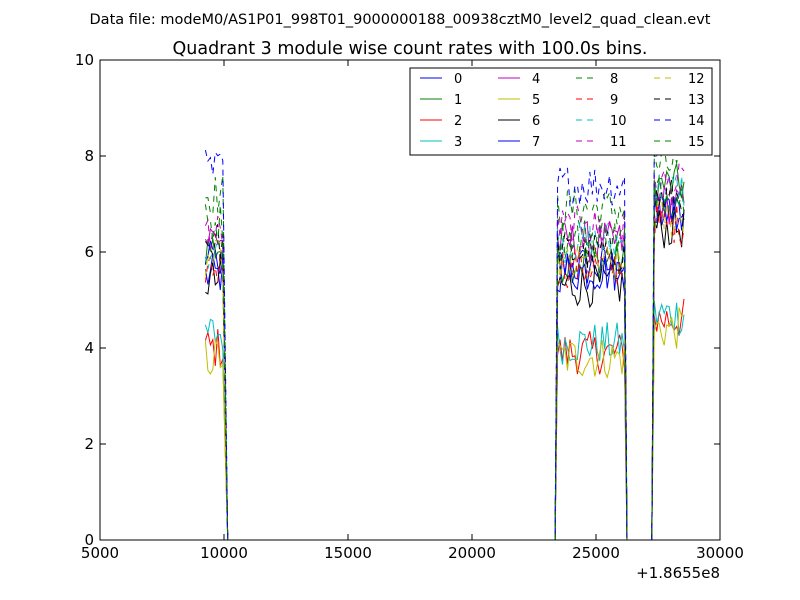  Describe the element at coordinates (696, 79) in the screenshot. I see `legend-label-module-12: 12` at that location.